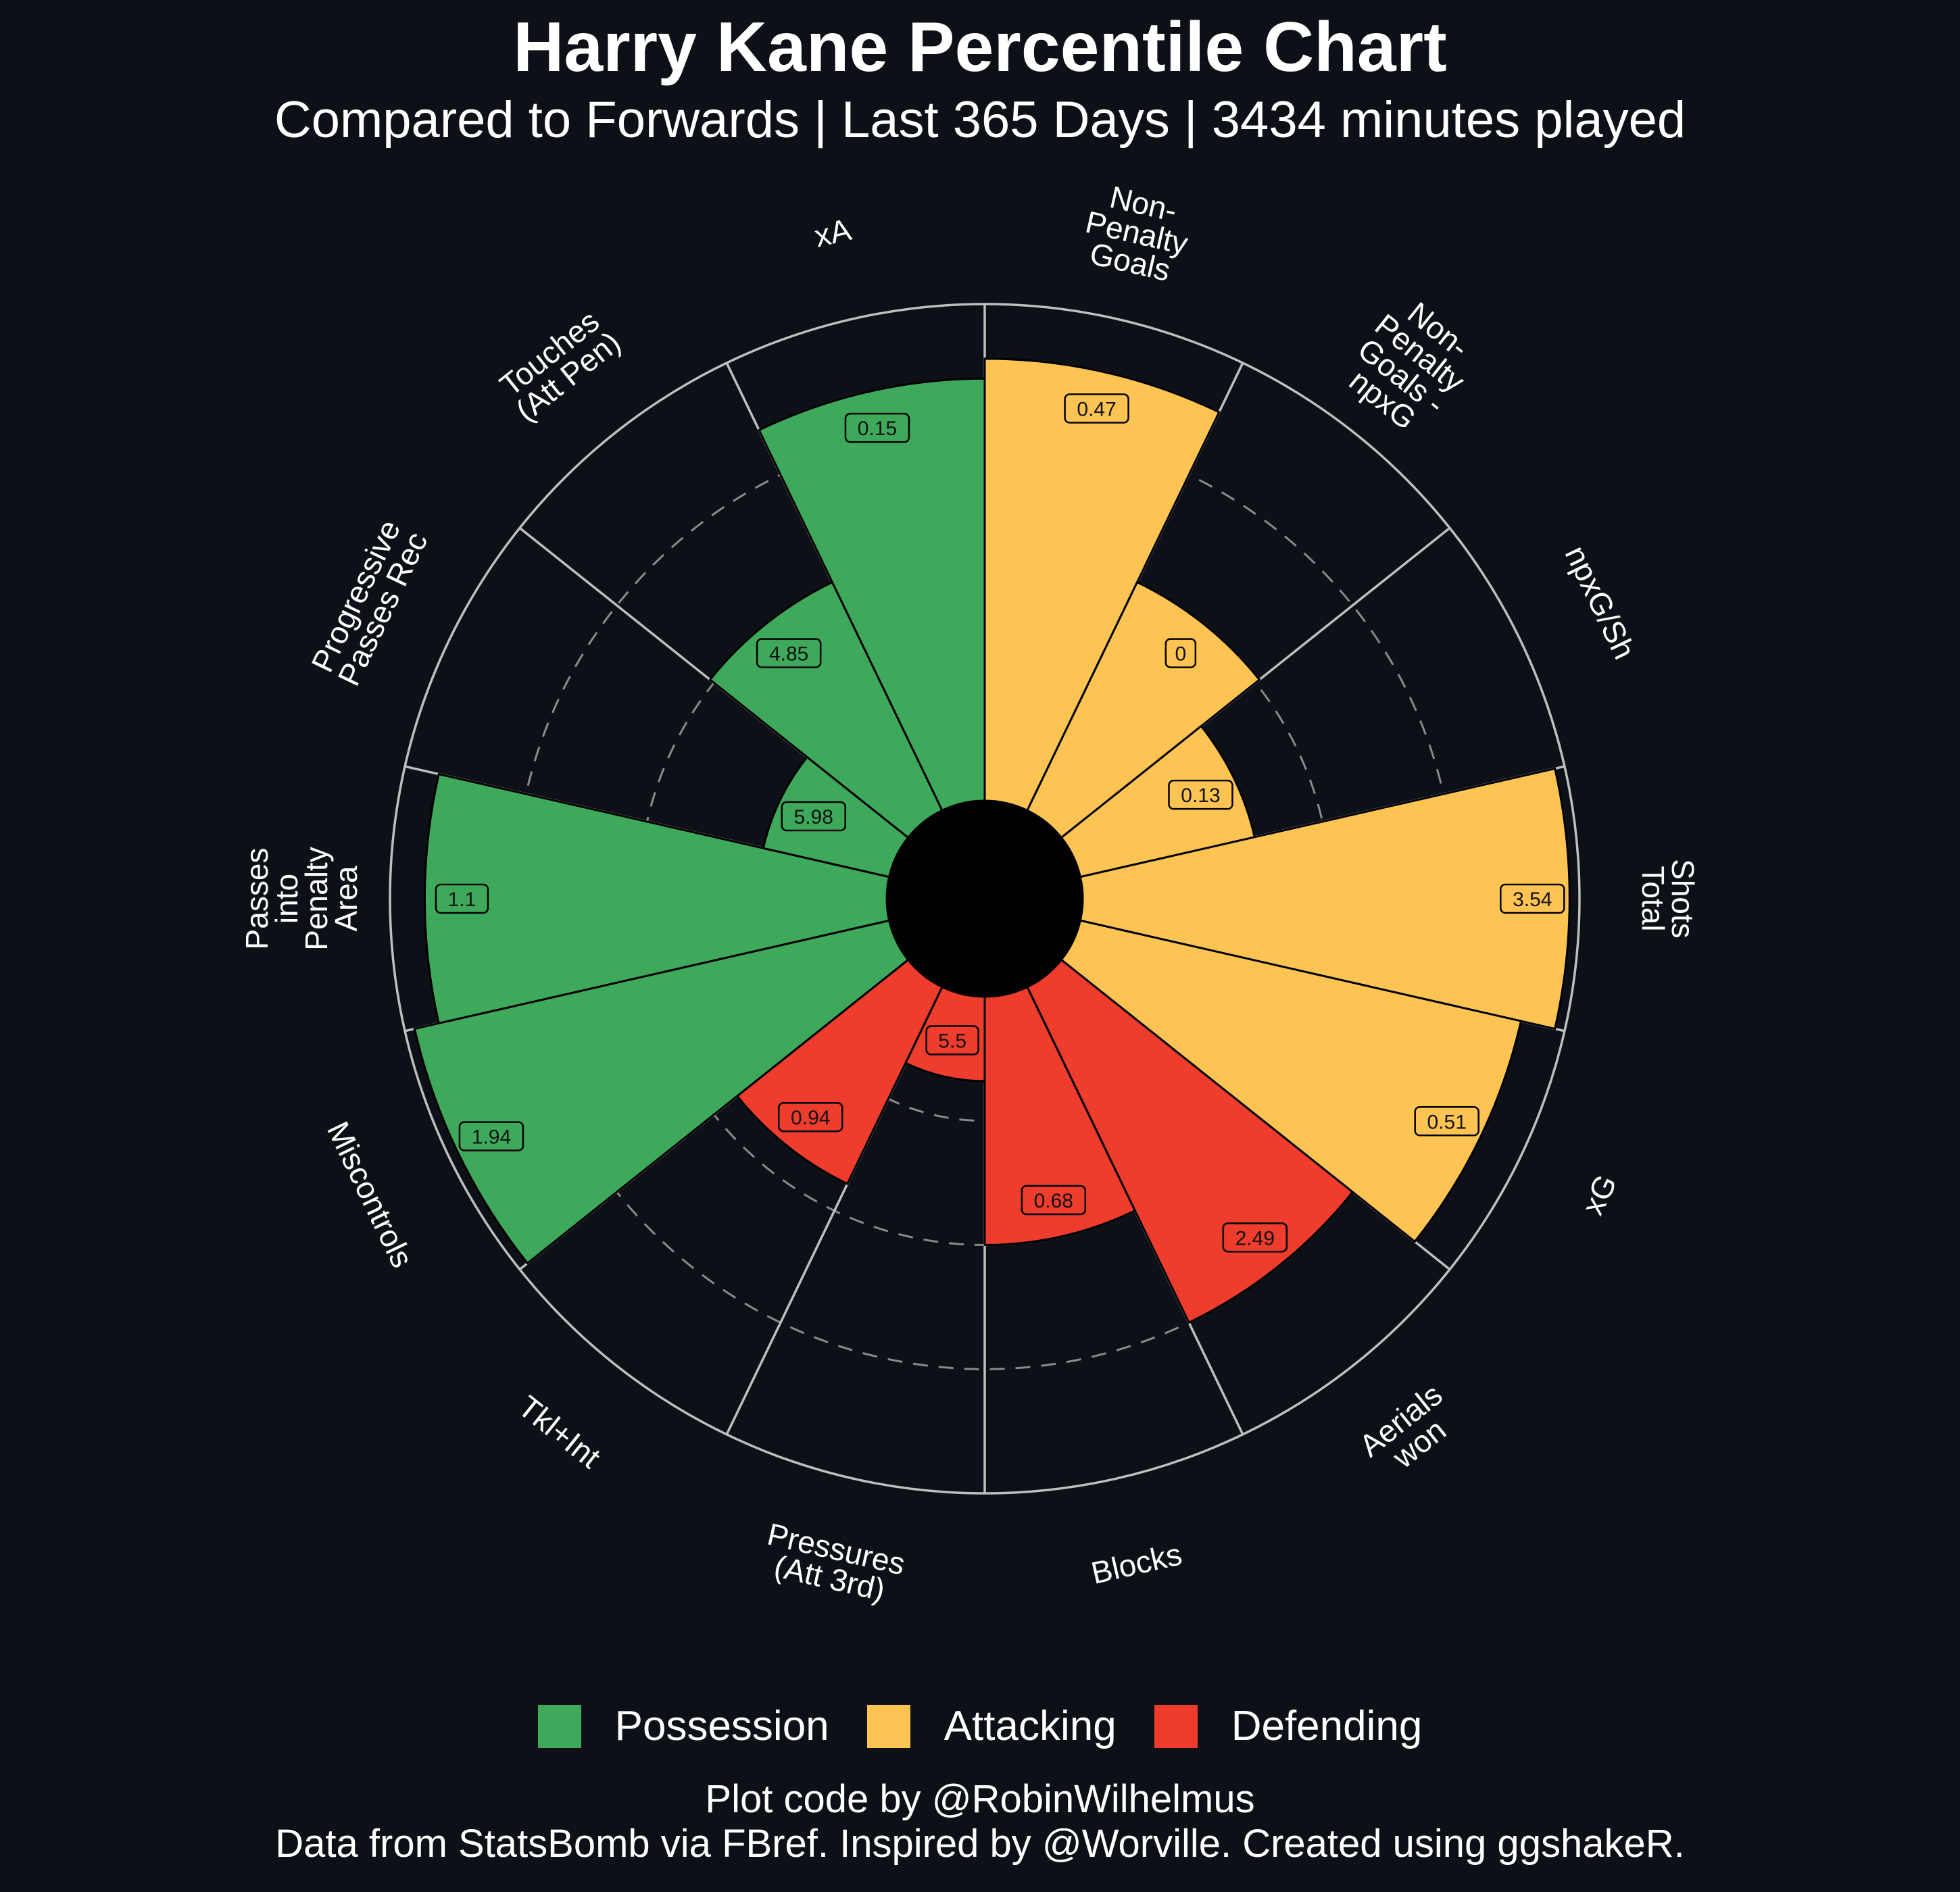 The height and width of the screenshot is (1892, 1960). I want to click on axis-label: Miscontrols, so click(370, 1194).